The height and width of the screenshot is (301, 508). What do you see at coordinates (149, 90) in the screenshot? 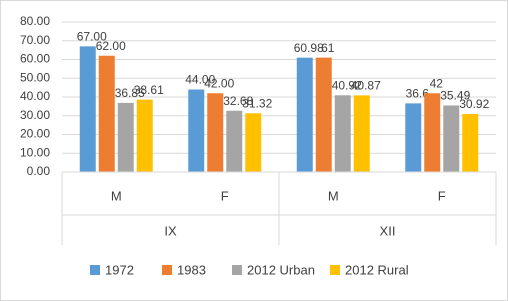
I see `data-label: 38.61` at bounding box center [149, 90].